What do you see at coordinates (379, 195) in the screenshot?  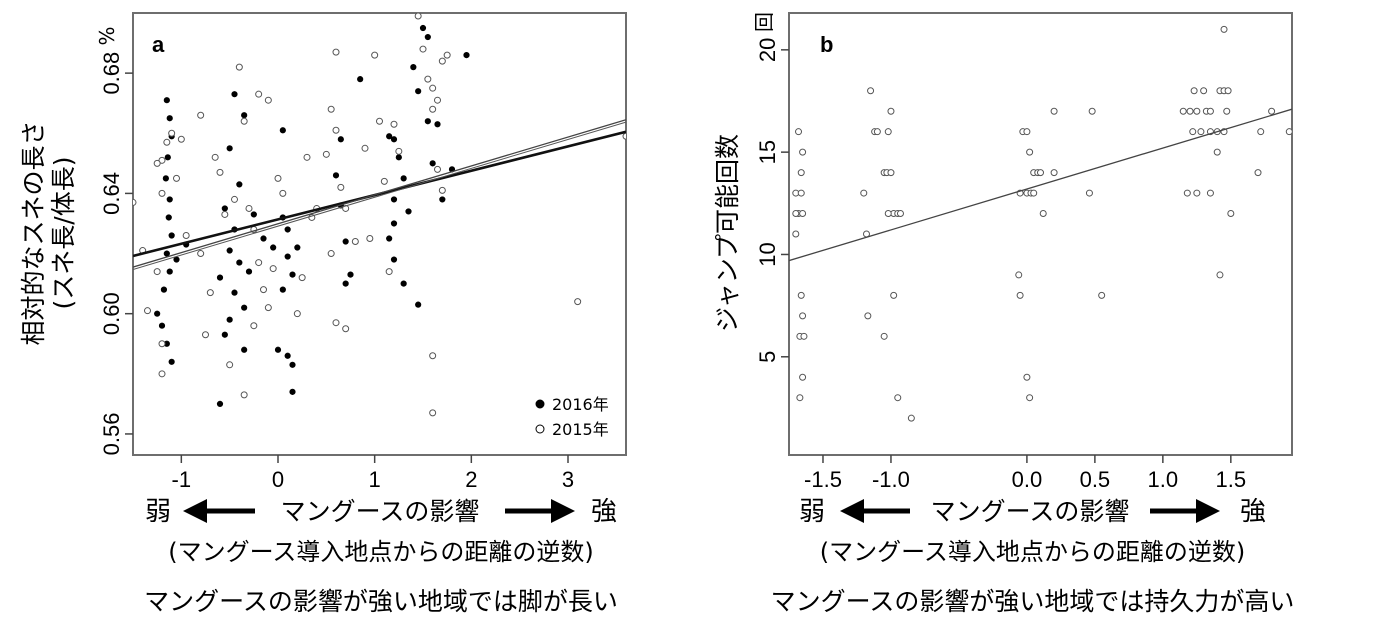 I see `fit-line-edge` at bounding box center [379, 195].